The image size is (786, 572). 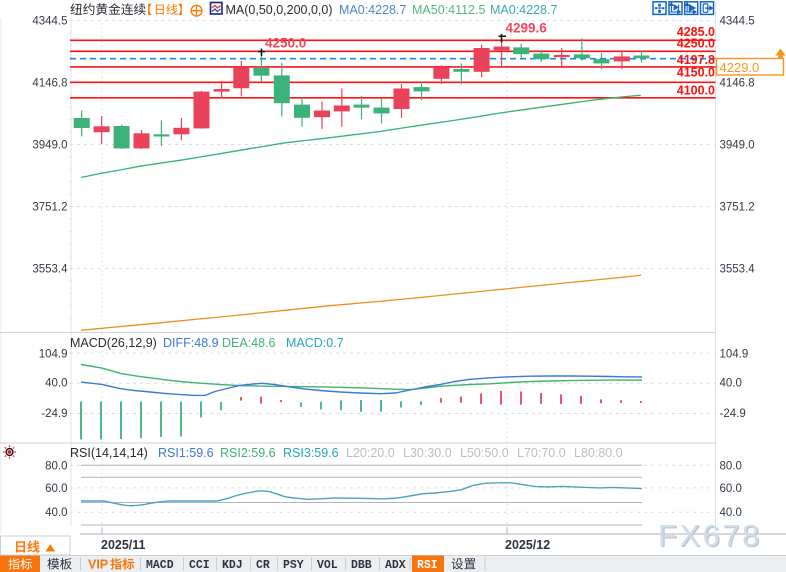 What do you see at coordinates (109, 453) in the screenshot?
I see `svg-text: RSI(14,14,14)` at bounding box center [109, 453].